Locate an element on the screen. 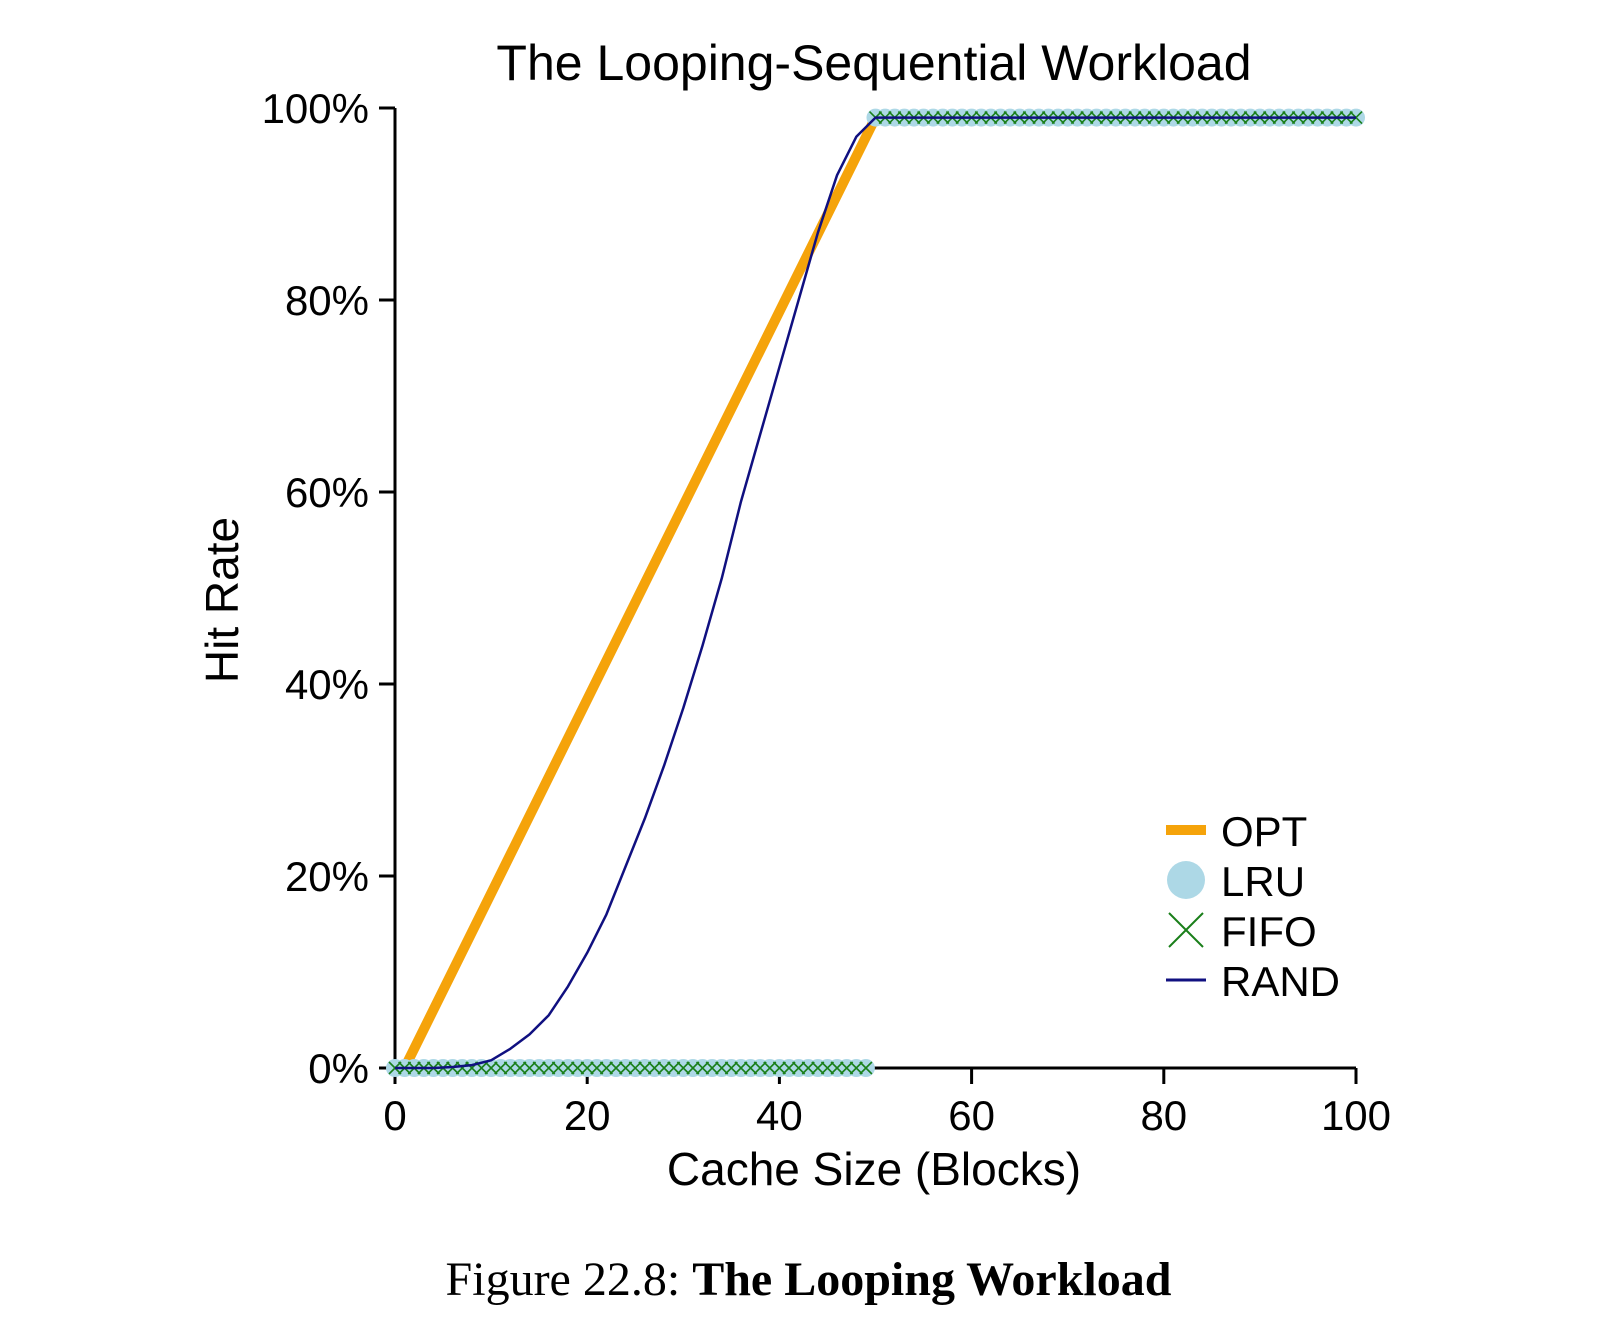 This screenshot has width=1617, height=1323. legend-label: LRU is located at coordinates (1263, 881).